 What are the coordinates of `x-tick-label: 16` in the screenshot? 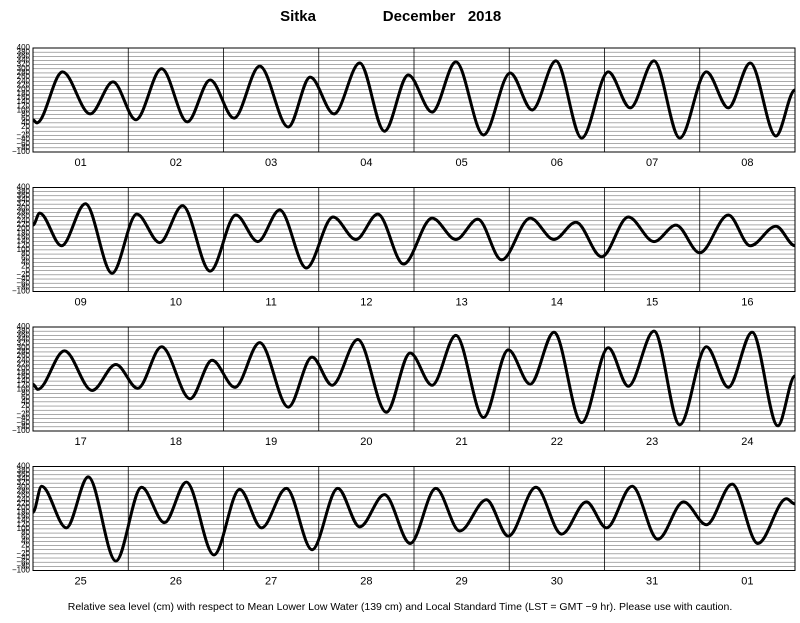 It's located at (747, 302).